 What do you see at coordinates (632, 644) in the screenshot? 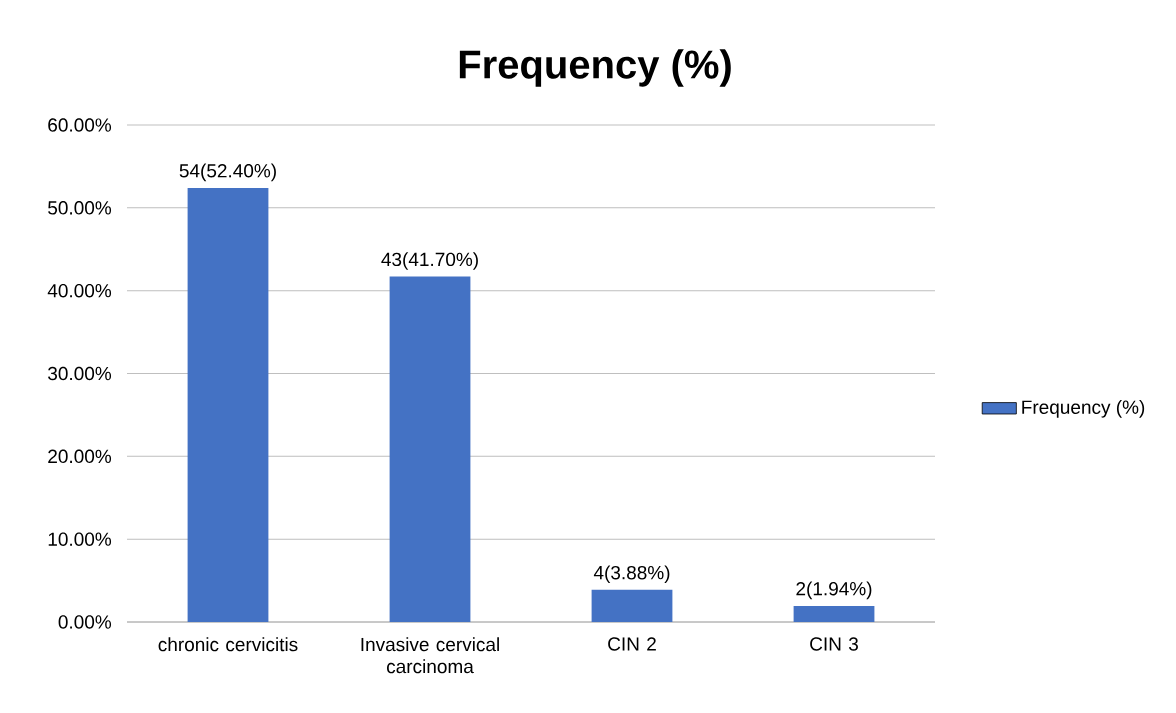
I see `x-tick-label: CIN 2` at bounding box center [632, 644].